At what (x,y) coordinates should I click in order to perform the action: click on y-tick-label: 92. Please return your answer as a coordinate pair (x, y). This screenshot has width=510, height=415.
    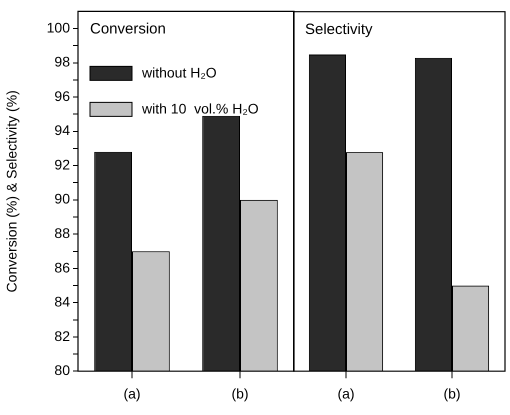
    Looking at the image, I should click on (62, 164).